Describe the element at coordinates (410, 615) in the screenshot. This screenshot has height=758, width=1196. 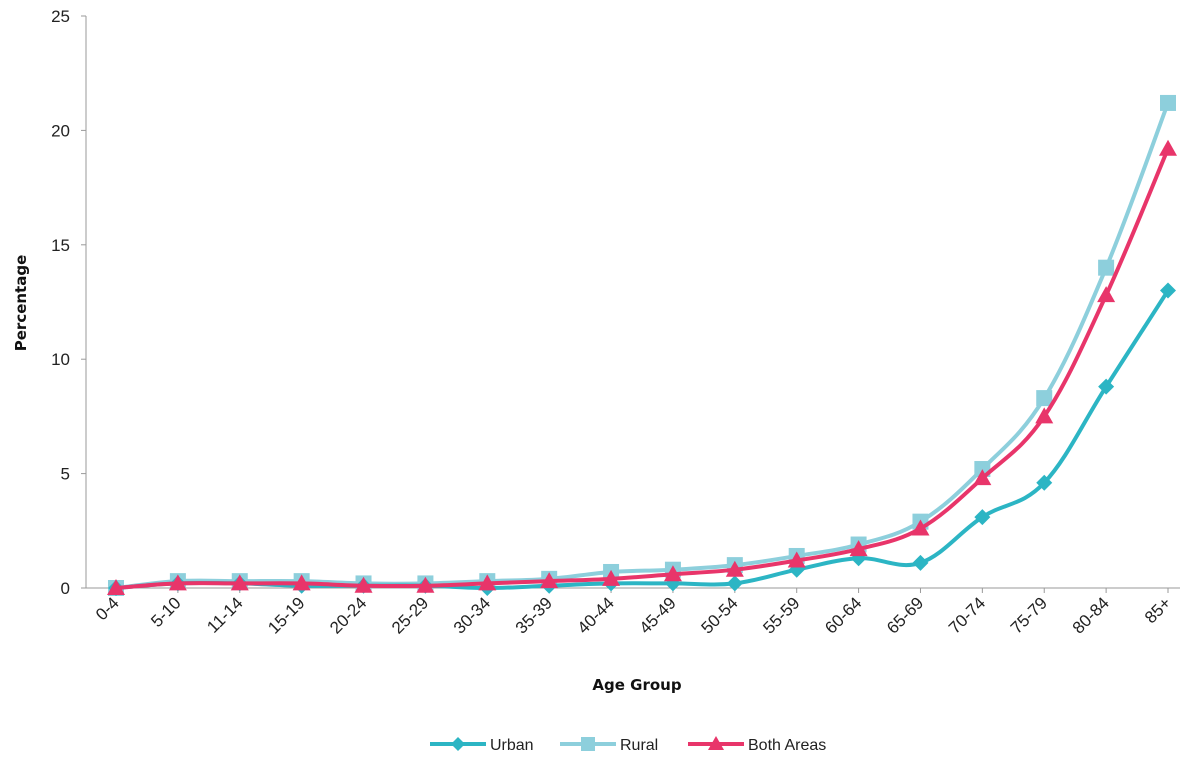
I see `x-tick-label: 25-29` at that location.